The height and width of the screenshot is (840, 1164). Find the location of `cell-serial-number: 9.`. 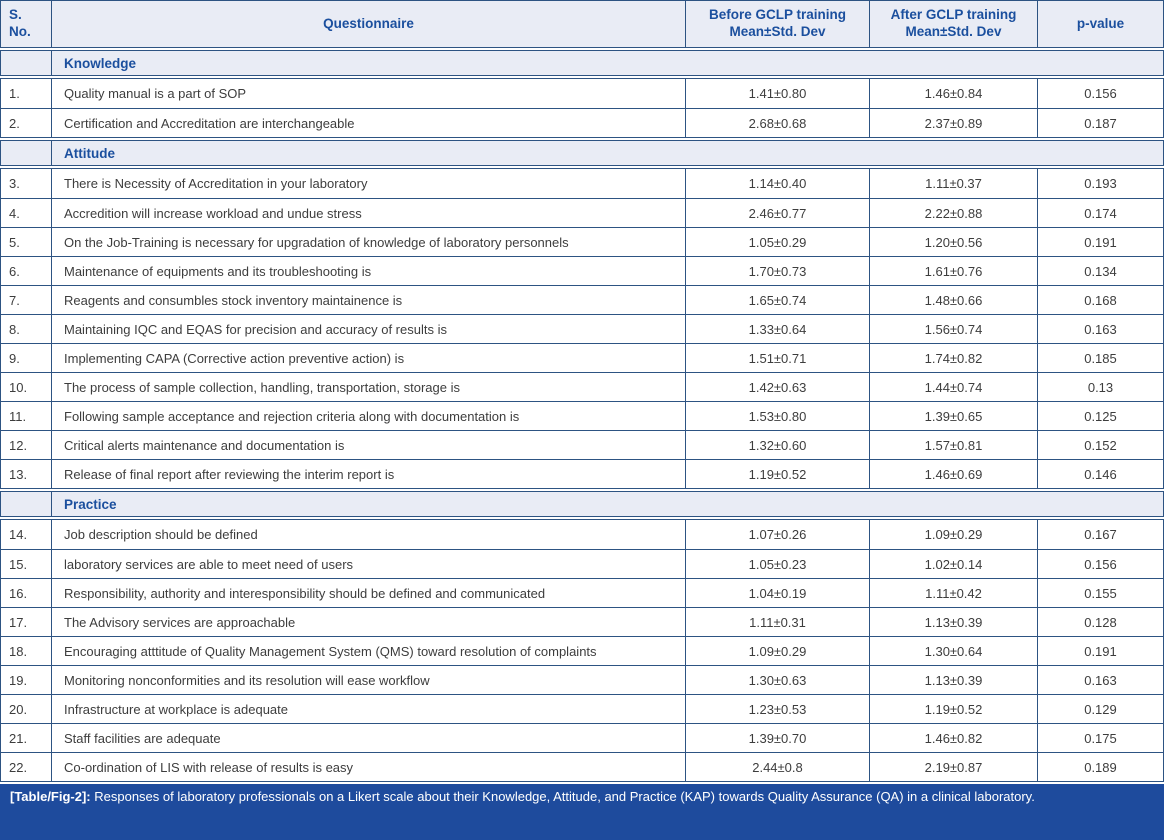

cell-serial-number: 9. is located at coordinates (14, 358).